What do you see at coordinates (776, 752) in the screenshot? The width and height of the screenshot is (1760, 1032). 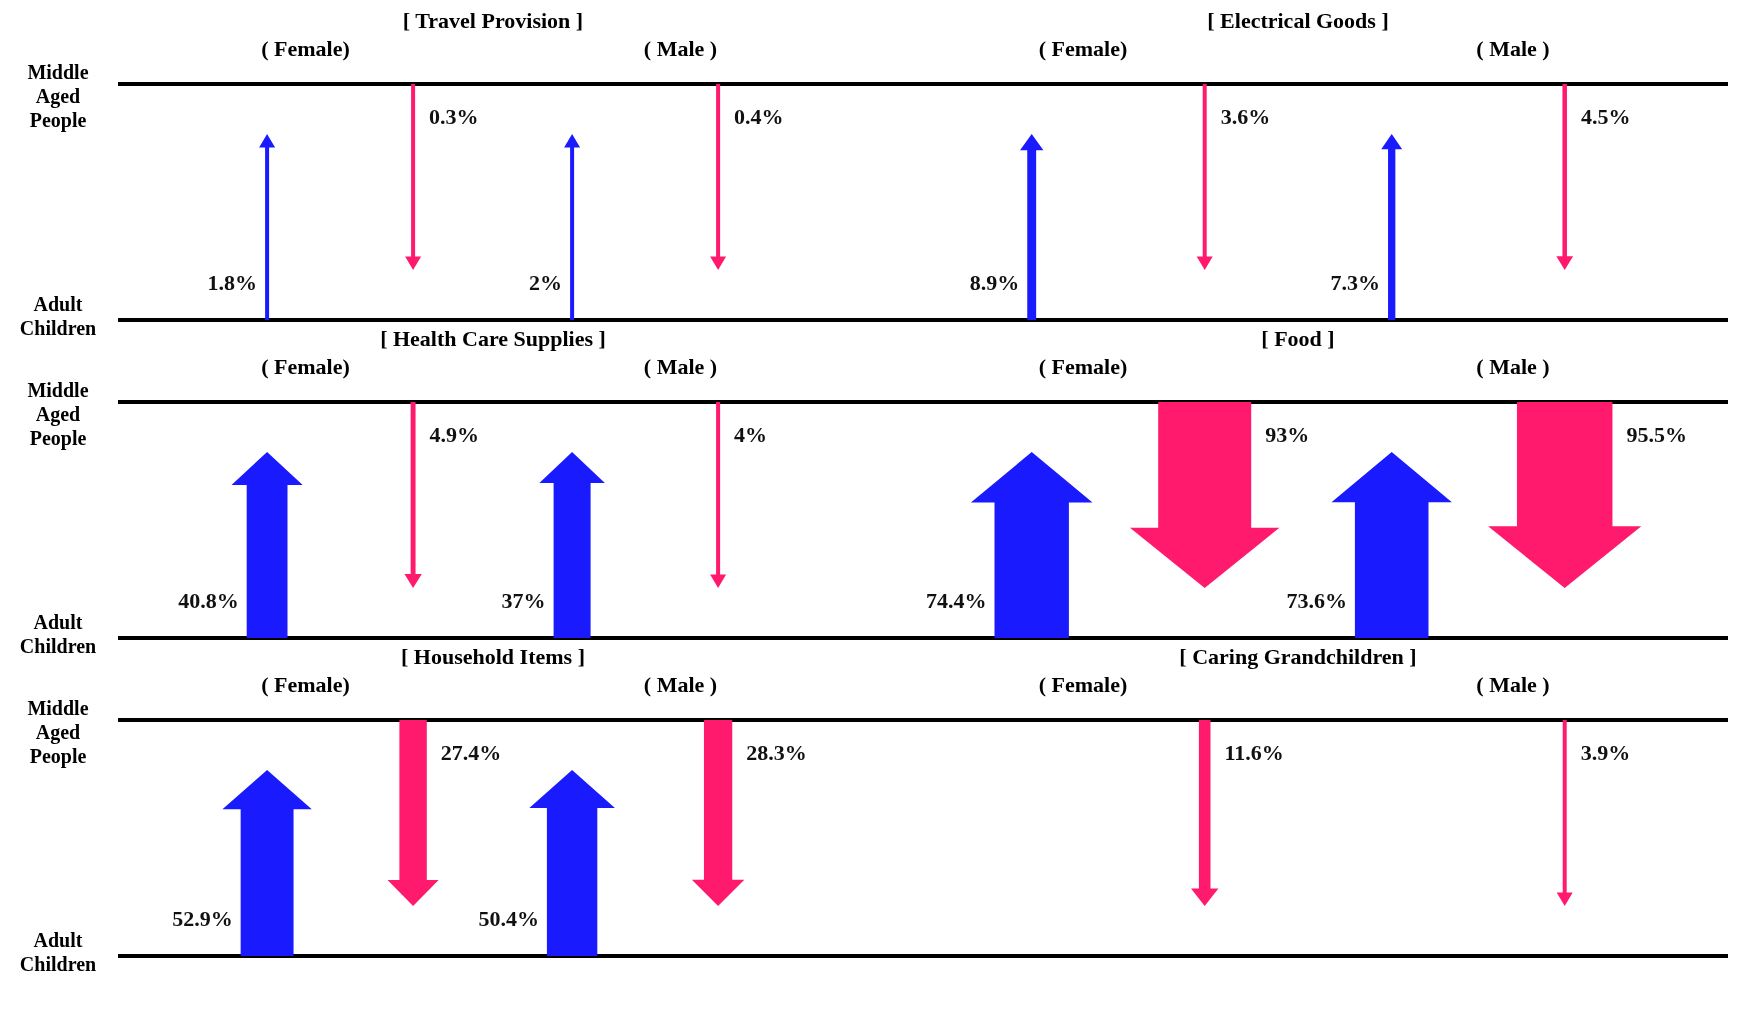 I see `data-label: 28.3%` at bounding box center [776, 752].